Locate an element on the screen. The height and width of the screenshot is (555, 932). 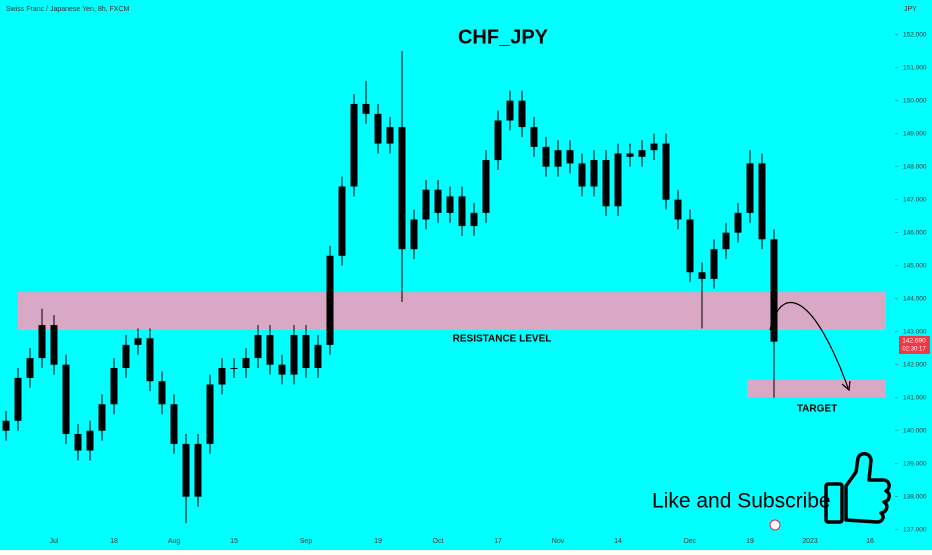
chart-title: CHF_JPY is located at coordinates (503, 37).